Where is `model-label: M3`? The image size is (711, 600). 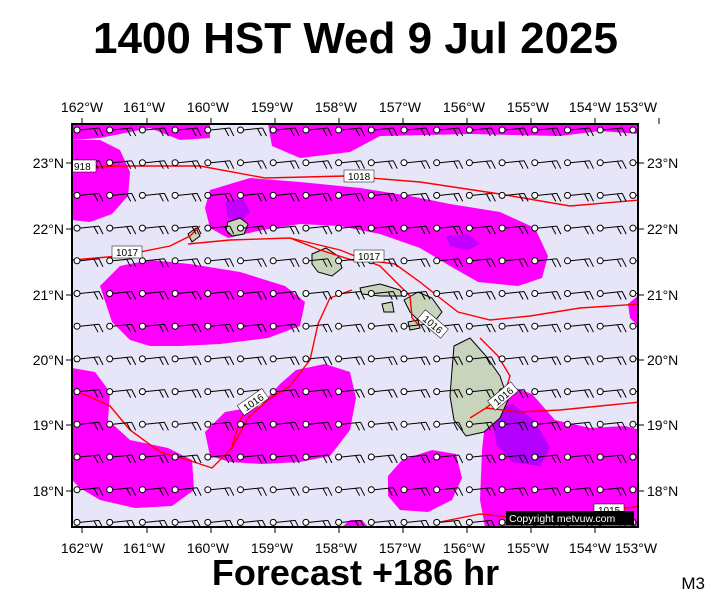
model-label: M3 is located at coordinates (693, 583).